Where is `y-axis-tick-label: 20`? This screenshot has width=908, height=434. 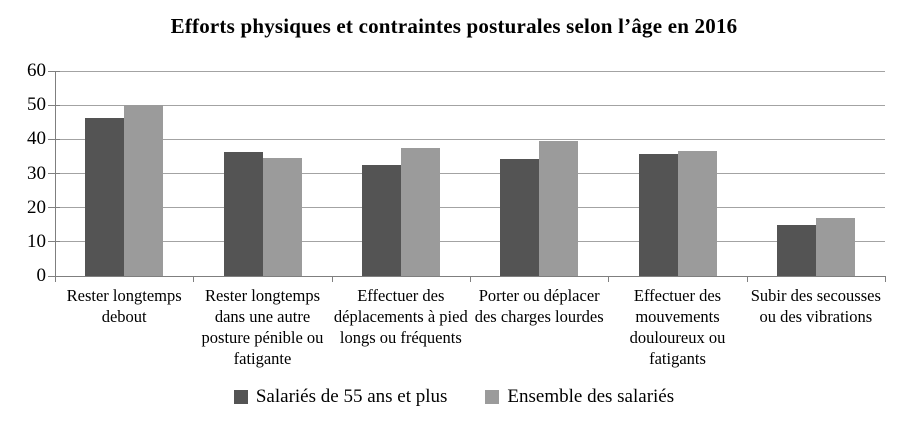 y-axis-tick-label: 20 is located at coordinates (36, 207).